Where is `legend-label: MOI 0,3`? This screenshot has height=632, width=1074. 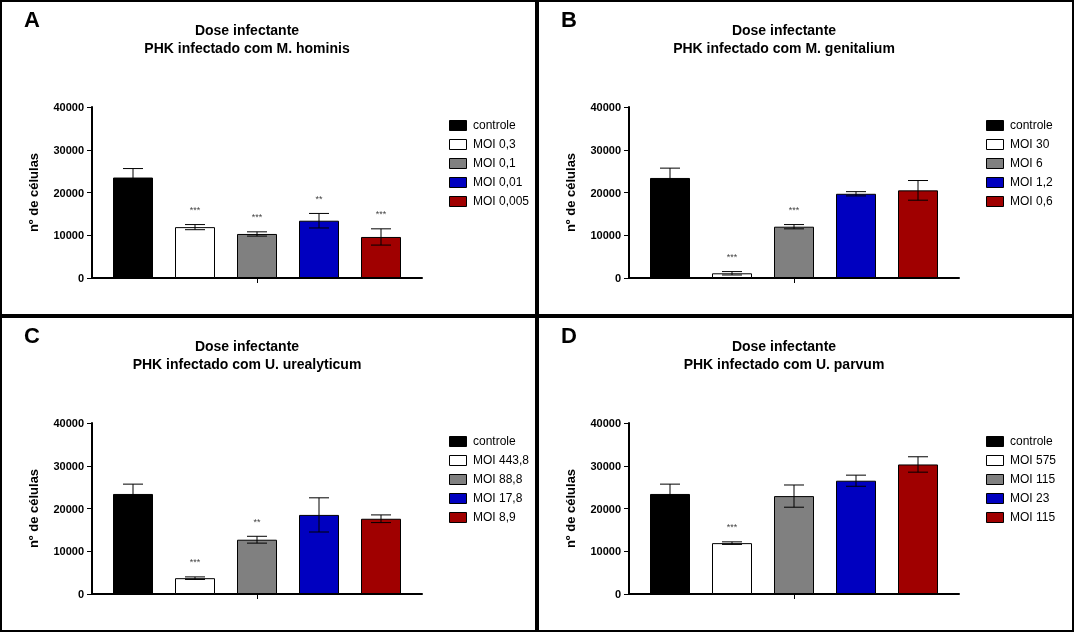 legend-label: MOI 0,3 is located at coordinates (495, 144).